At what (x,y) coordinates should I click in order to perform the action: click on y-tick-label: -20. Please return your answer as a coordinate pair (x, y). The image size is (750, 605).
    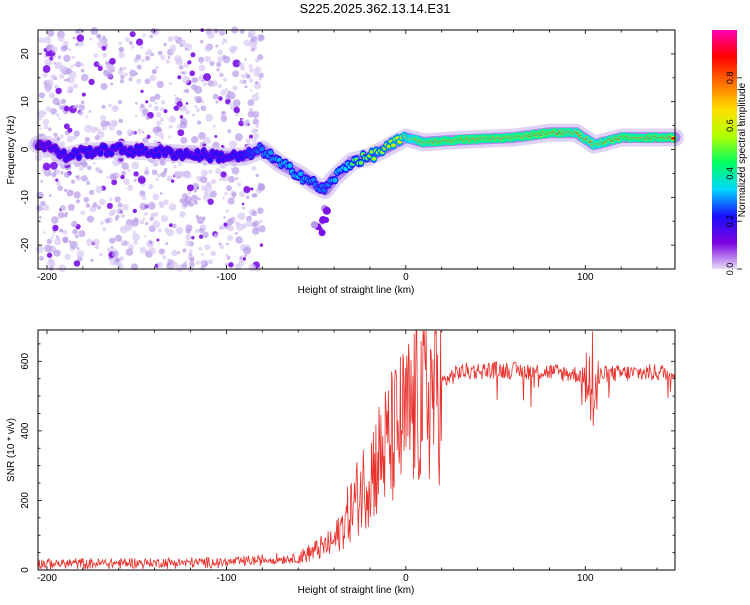
    Looking at the image, I should click on (25, 244).